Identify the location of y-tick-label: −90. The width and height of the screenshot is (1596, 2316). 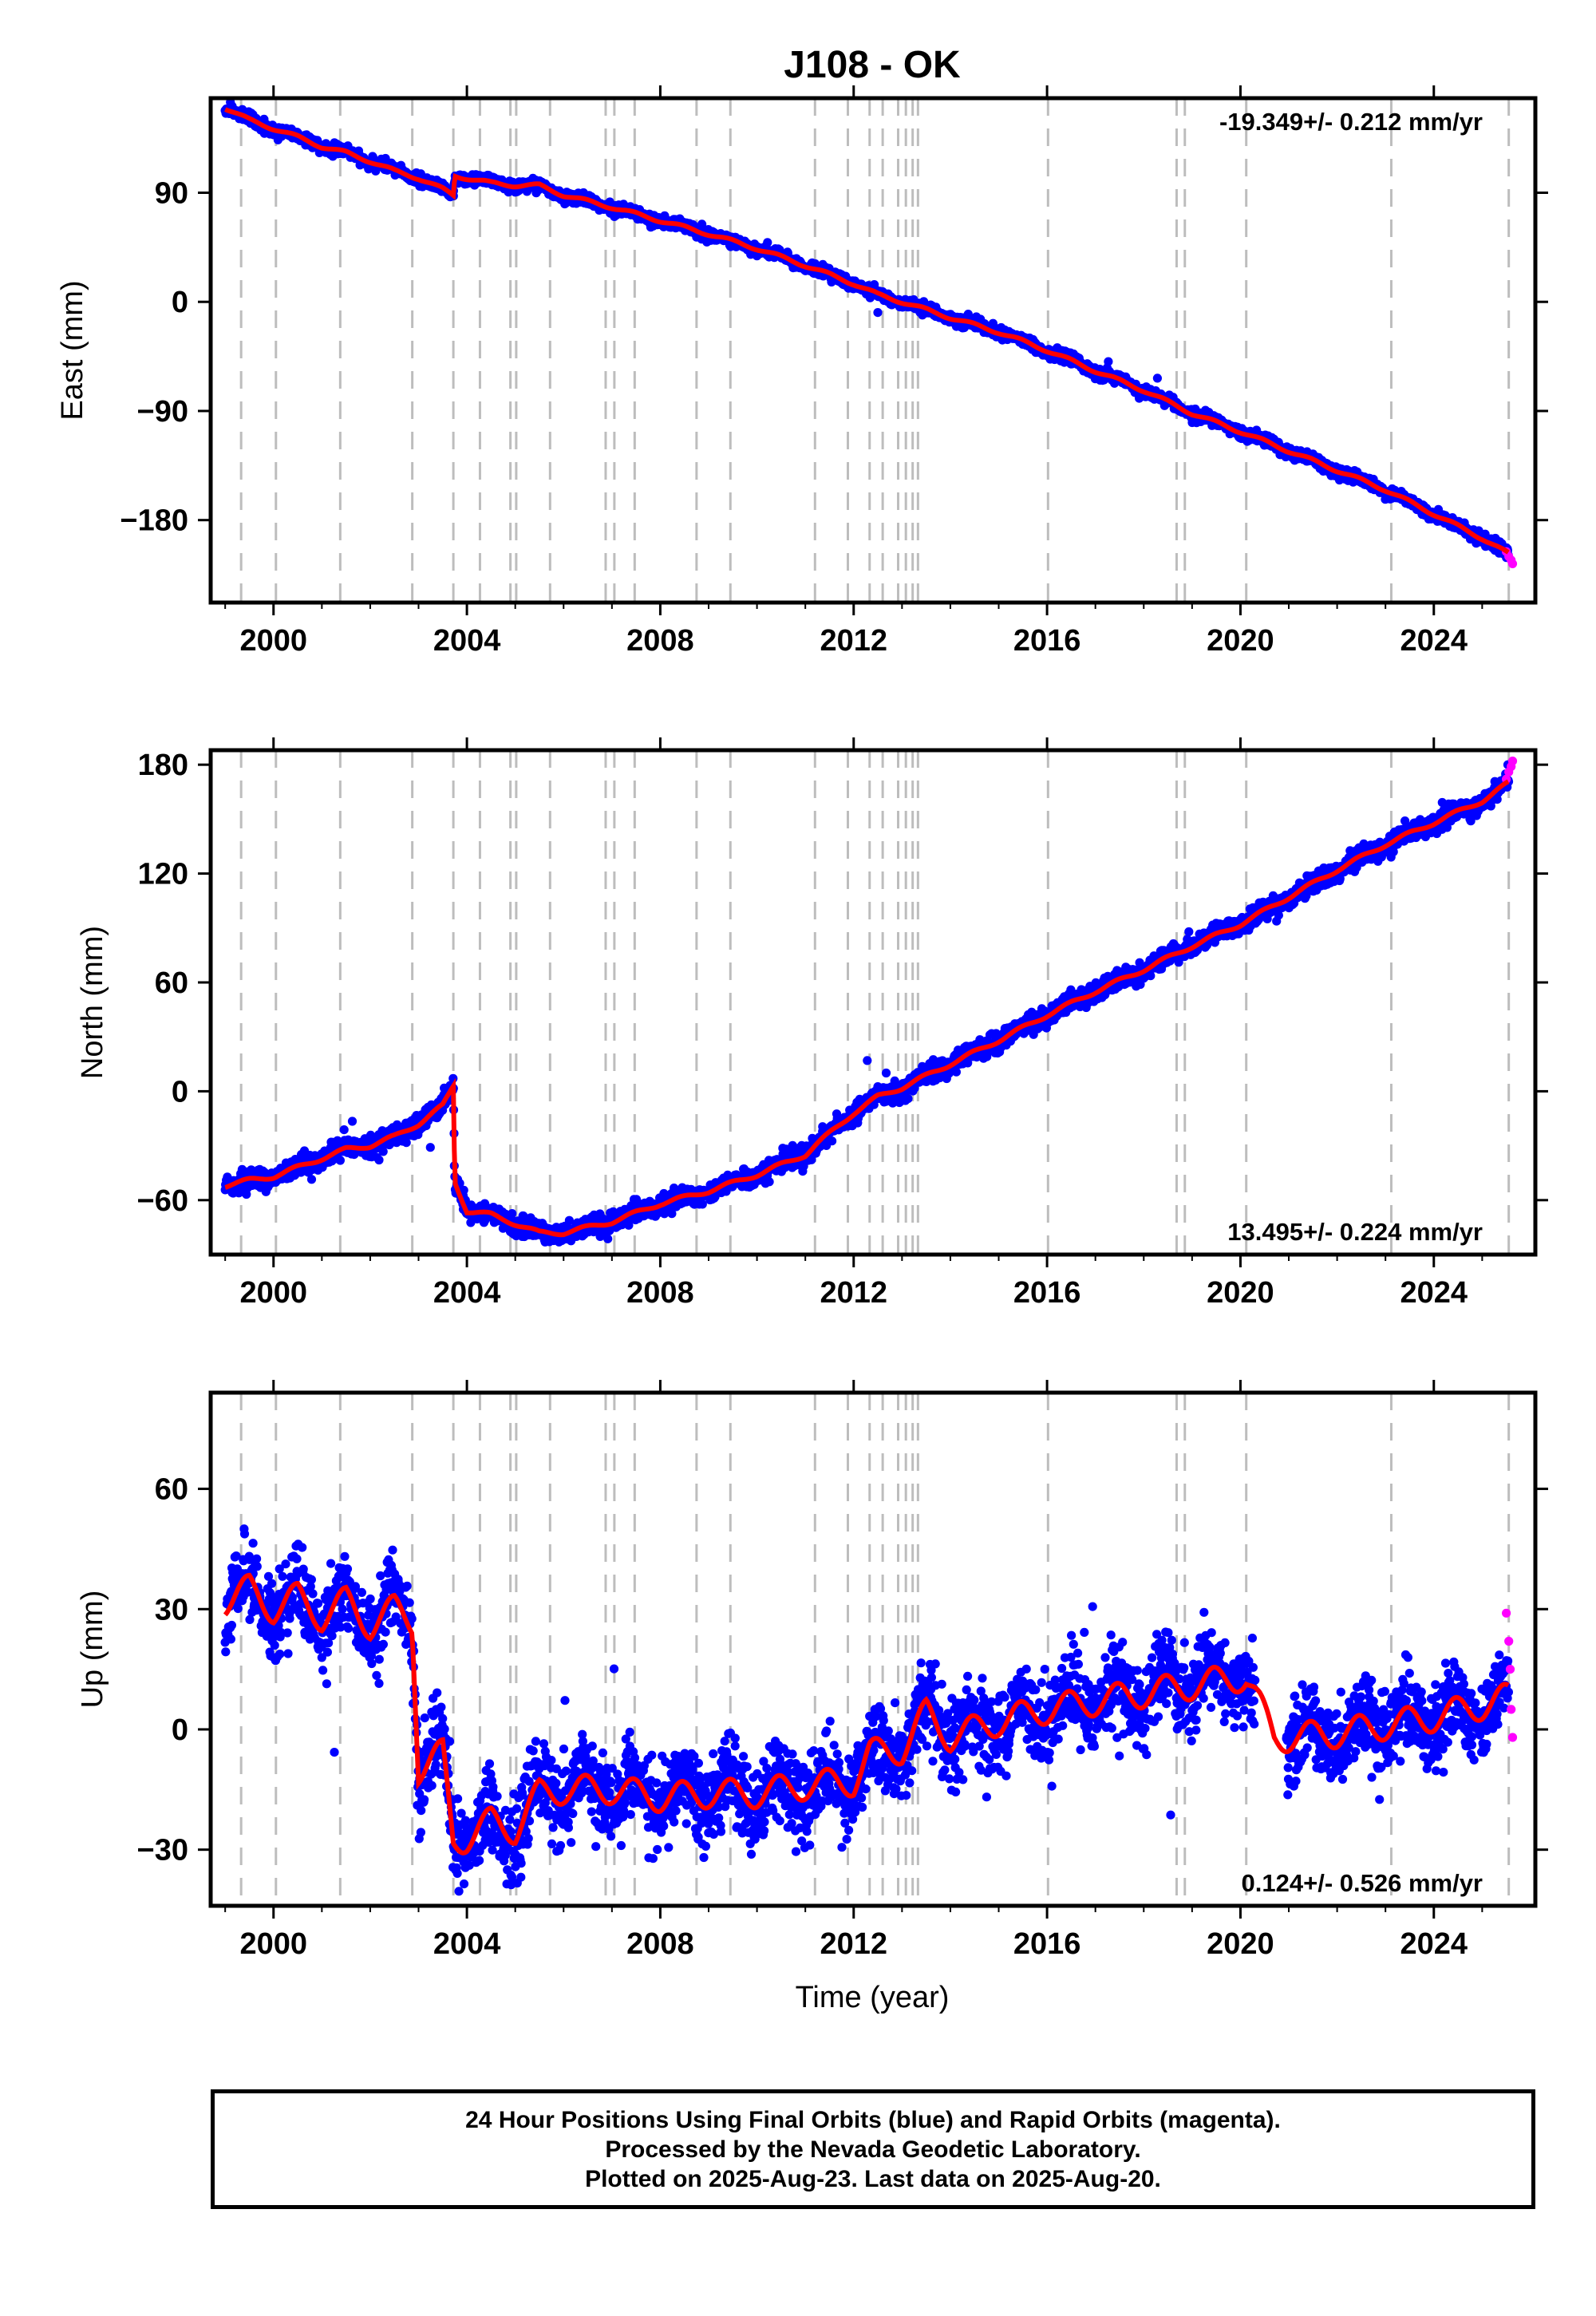
(162, 412).